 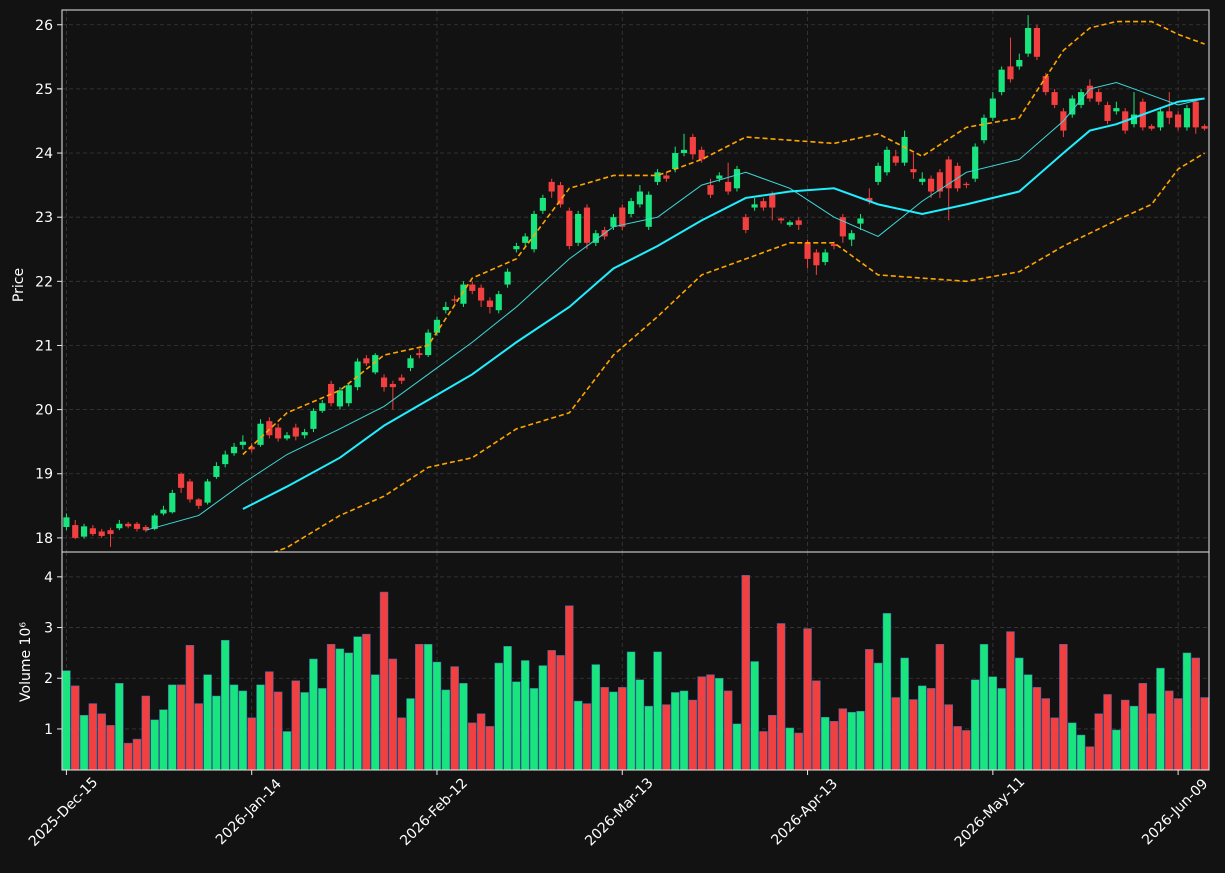 What do you see at coordinates (990, 812) in the screenshot?
I see `x-tick-label: 2026-May-11` at bounding box center [990, 812].